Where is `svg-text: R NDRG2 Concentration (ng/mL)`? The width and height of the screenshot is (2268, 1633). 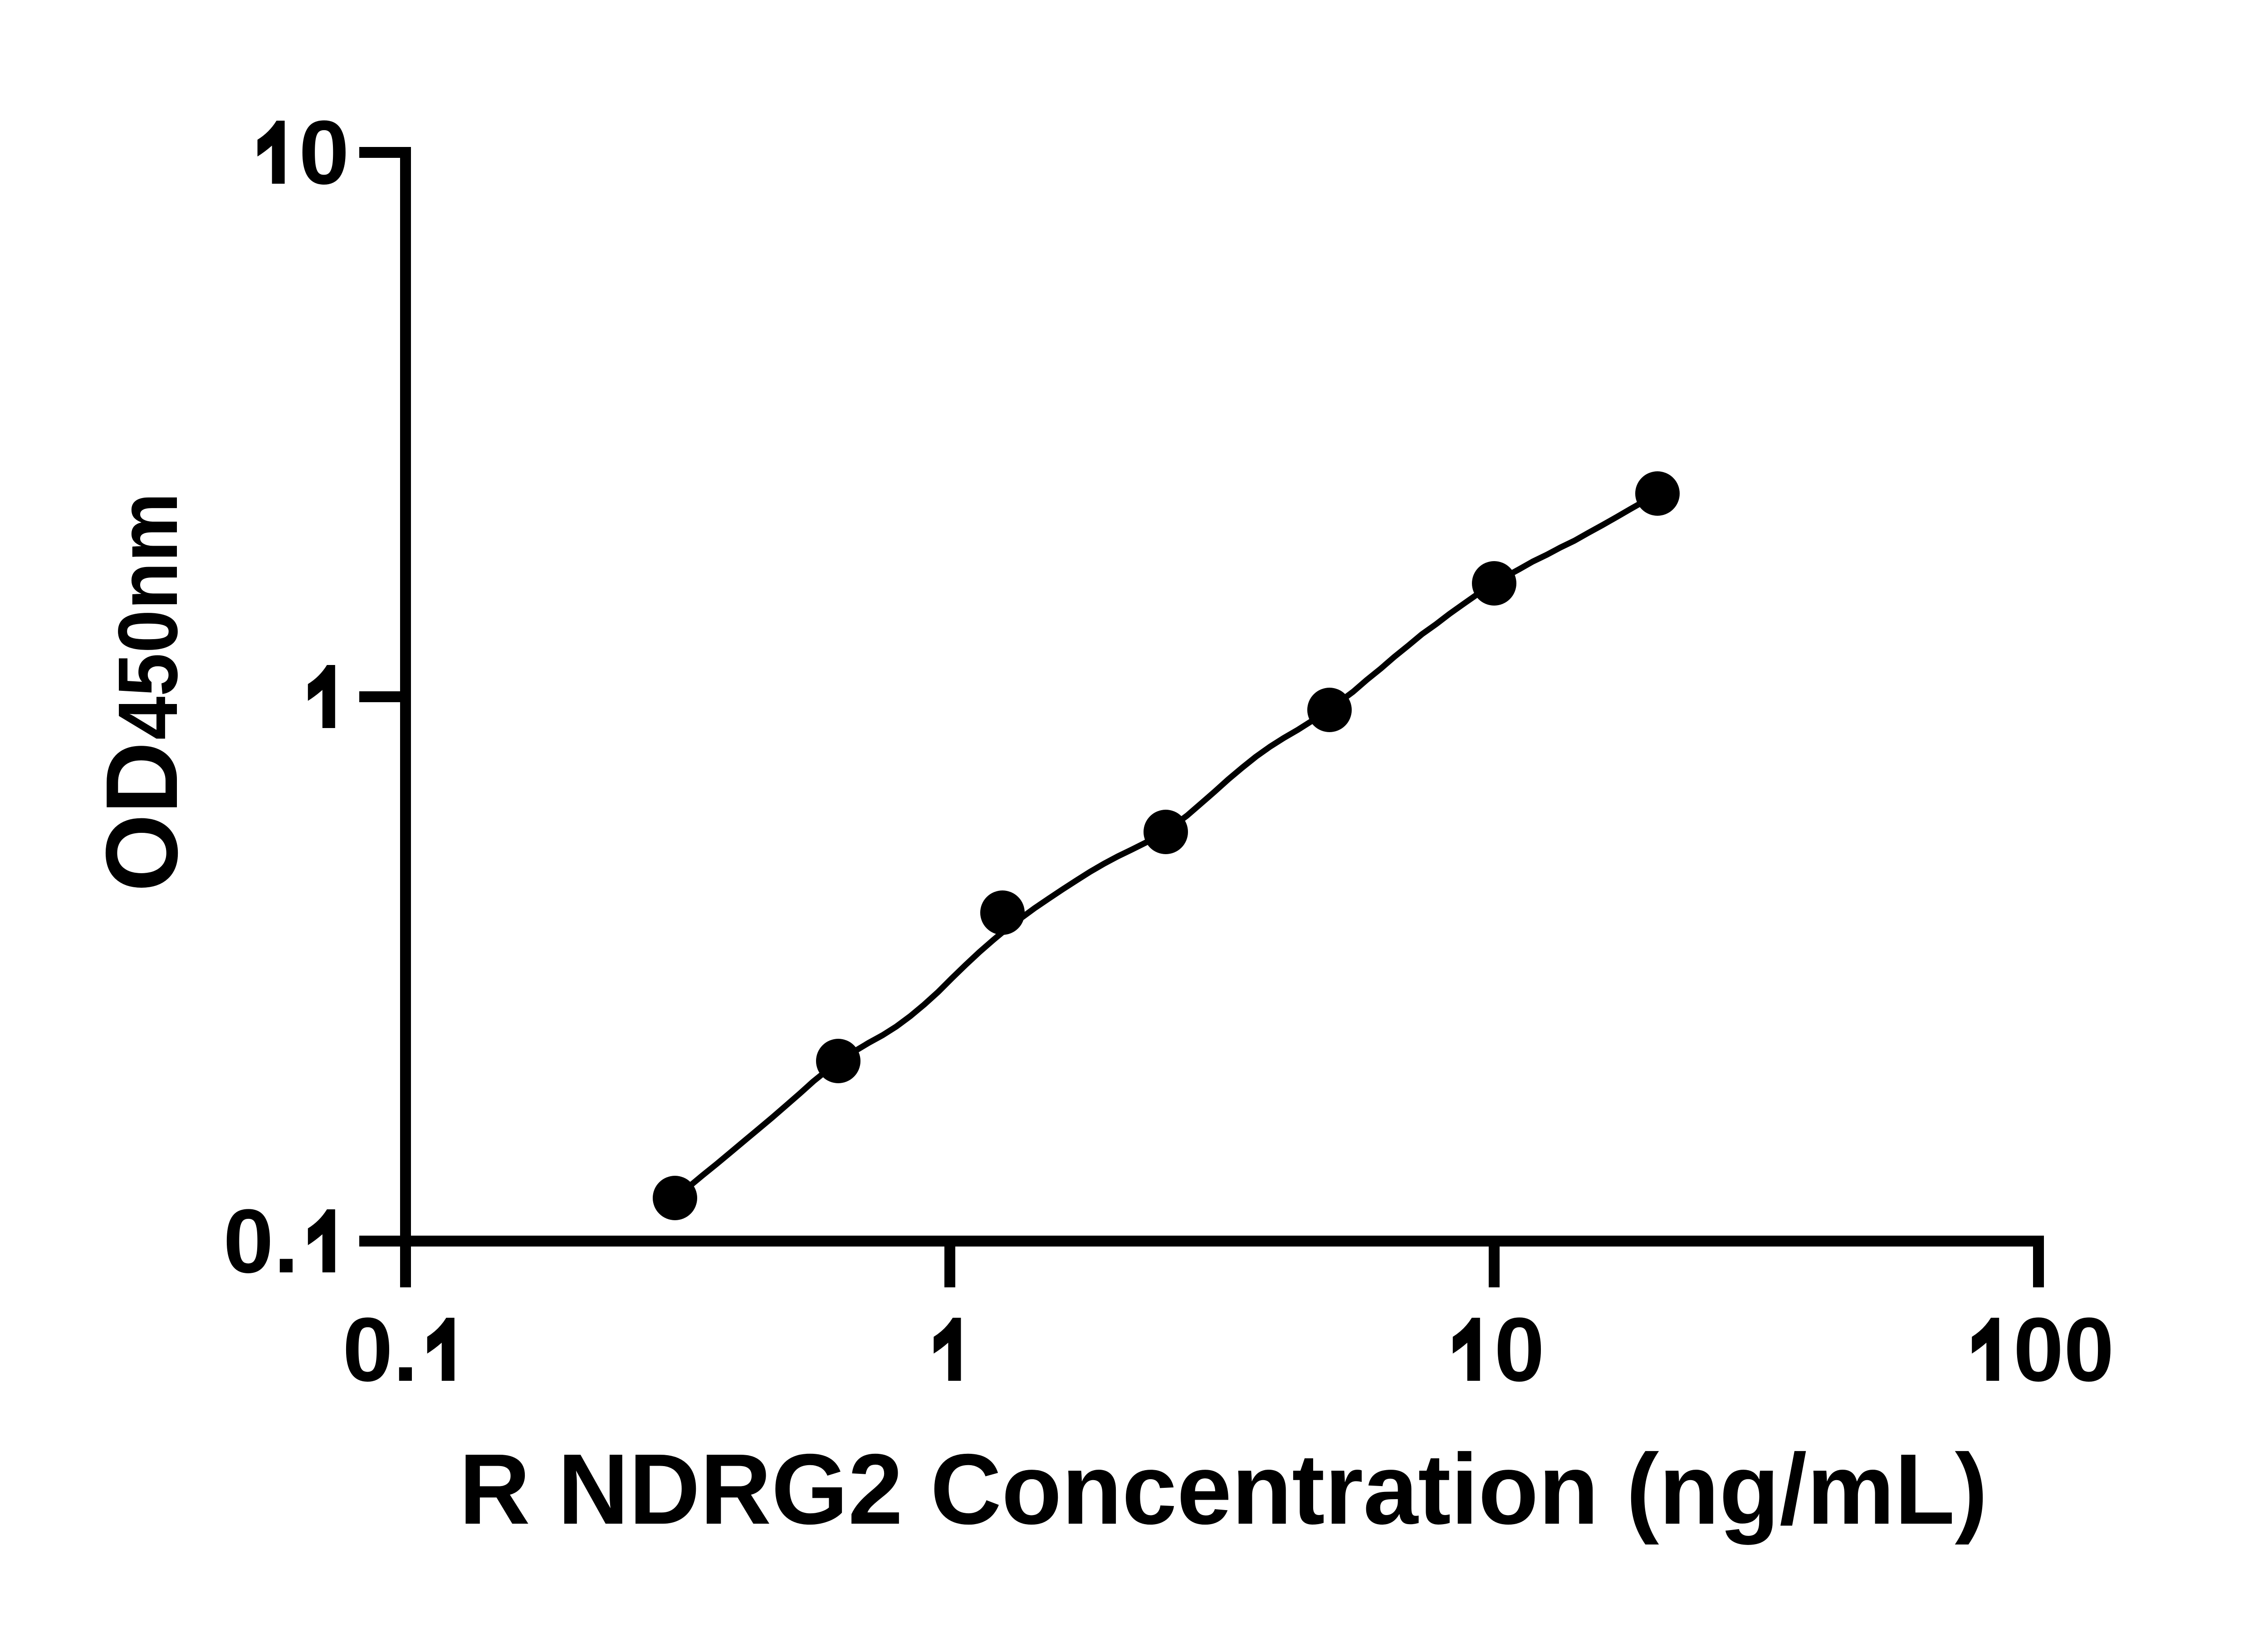
svg-text: R NDRG2 Concentration (ng/mL) is located at coordinates (1223, 1489).